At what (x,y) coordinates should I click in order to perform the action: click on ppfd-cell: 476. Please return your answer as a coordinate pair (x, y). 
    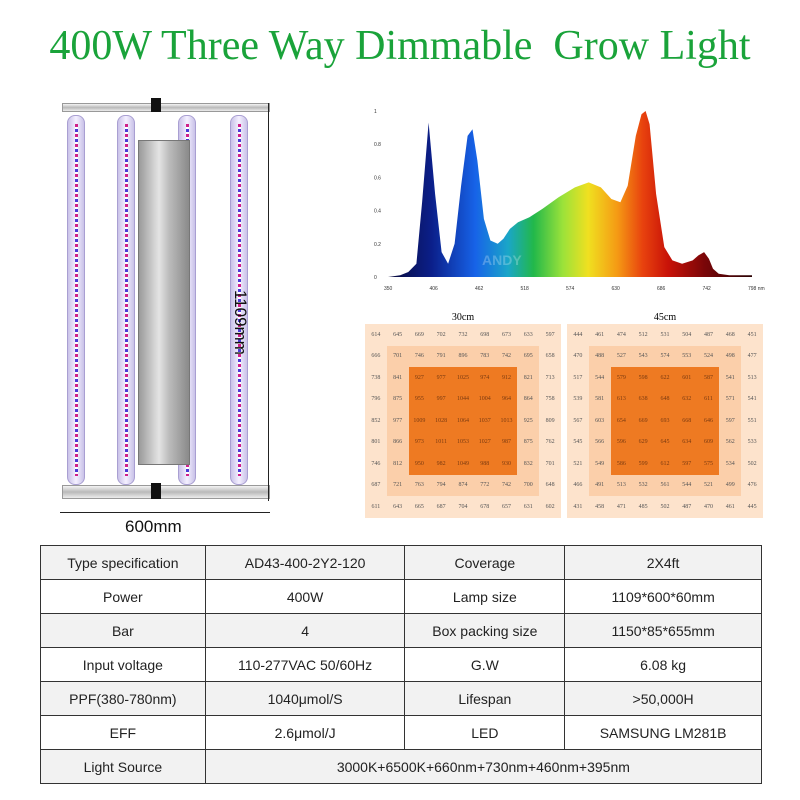
    Looking at the image, I should click on (752, 485).